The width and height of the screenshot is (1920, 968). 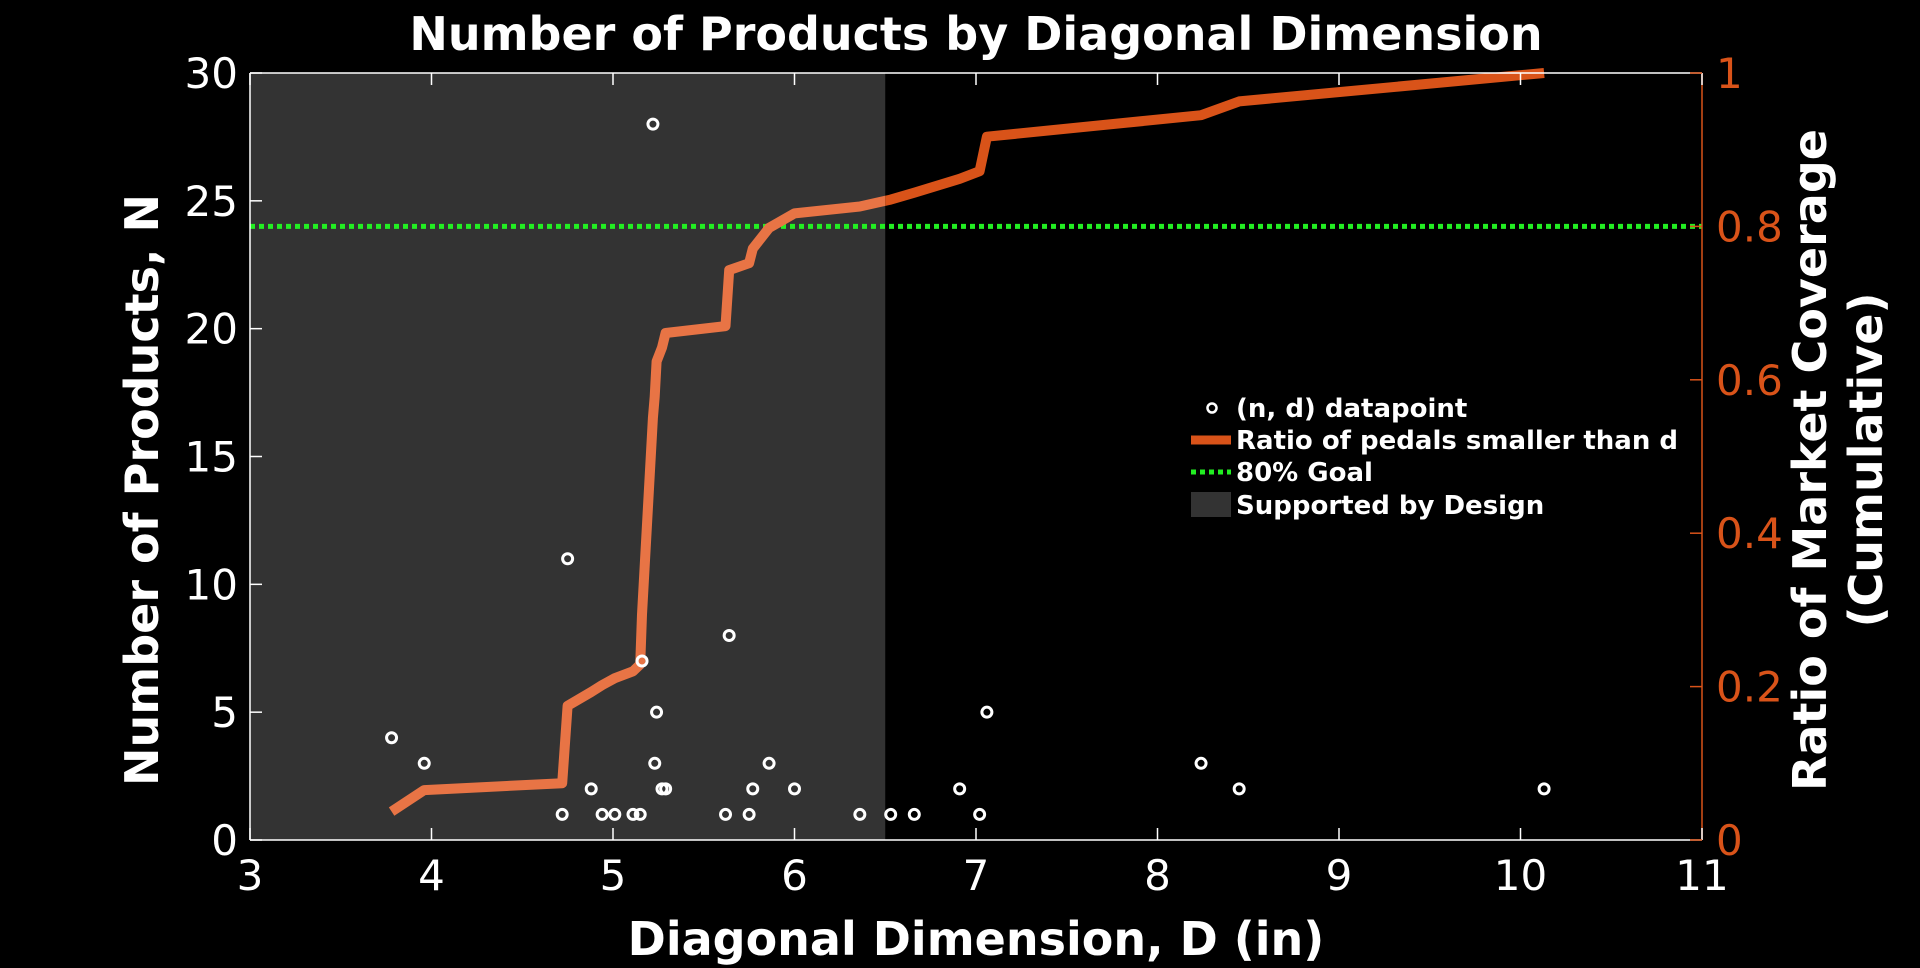 What do you see at coordinates (1304, 473) in the screenshot?
I see `legend-label-goal: 80% Goal` at bounding box center [1304, 473].